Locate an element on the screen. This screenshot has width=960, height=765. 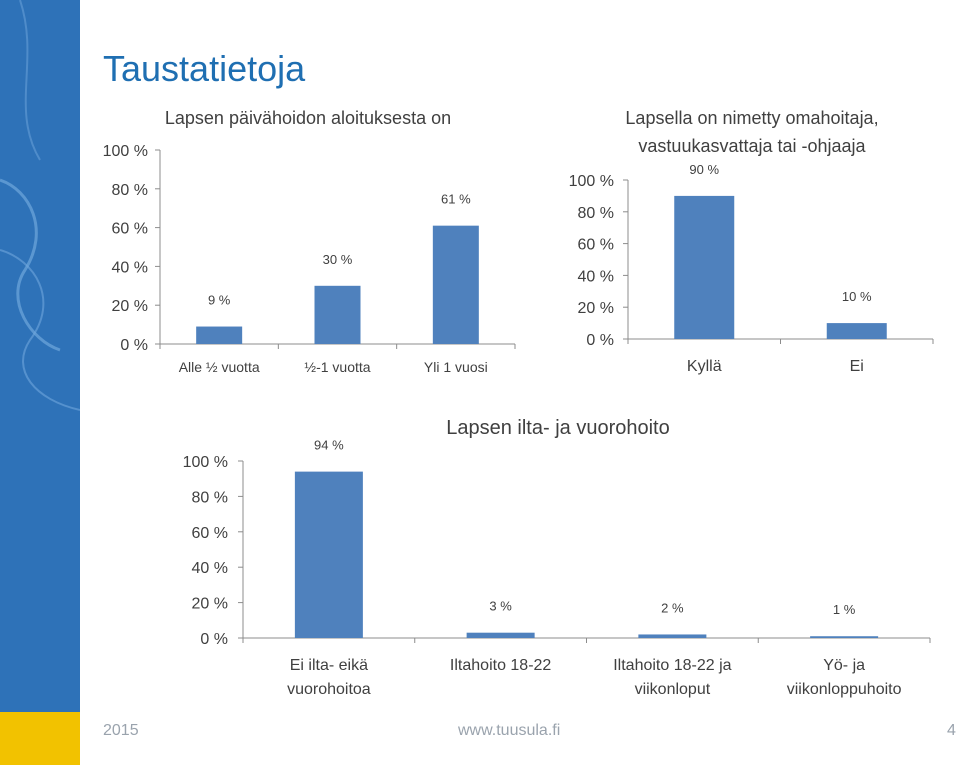
category-label: Kyllä is located at coordinates (704, 366).